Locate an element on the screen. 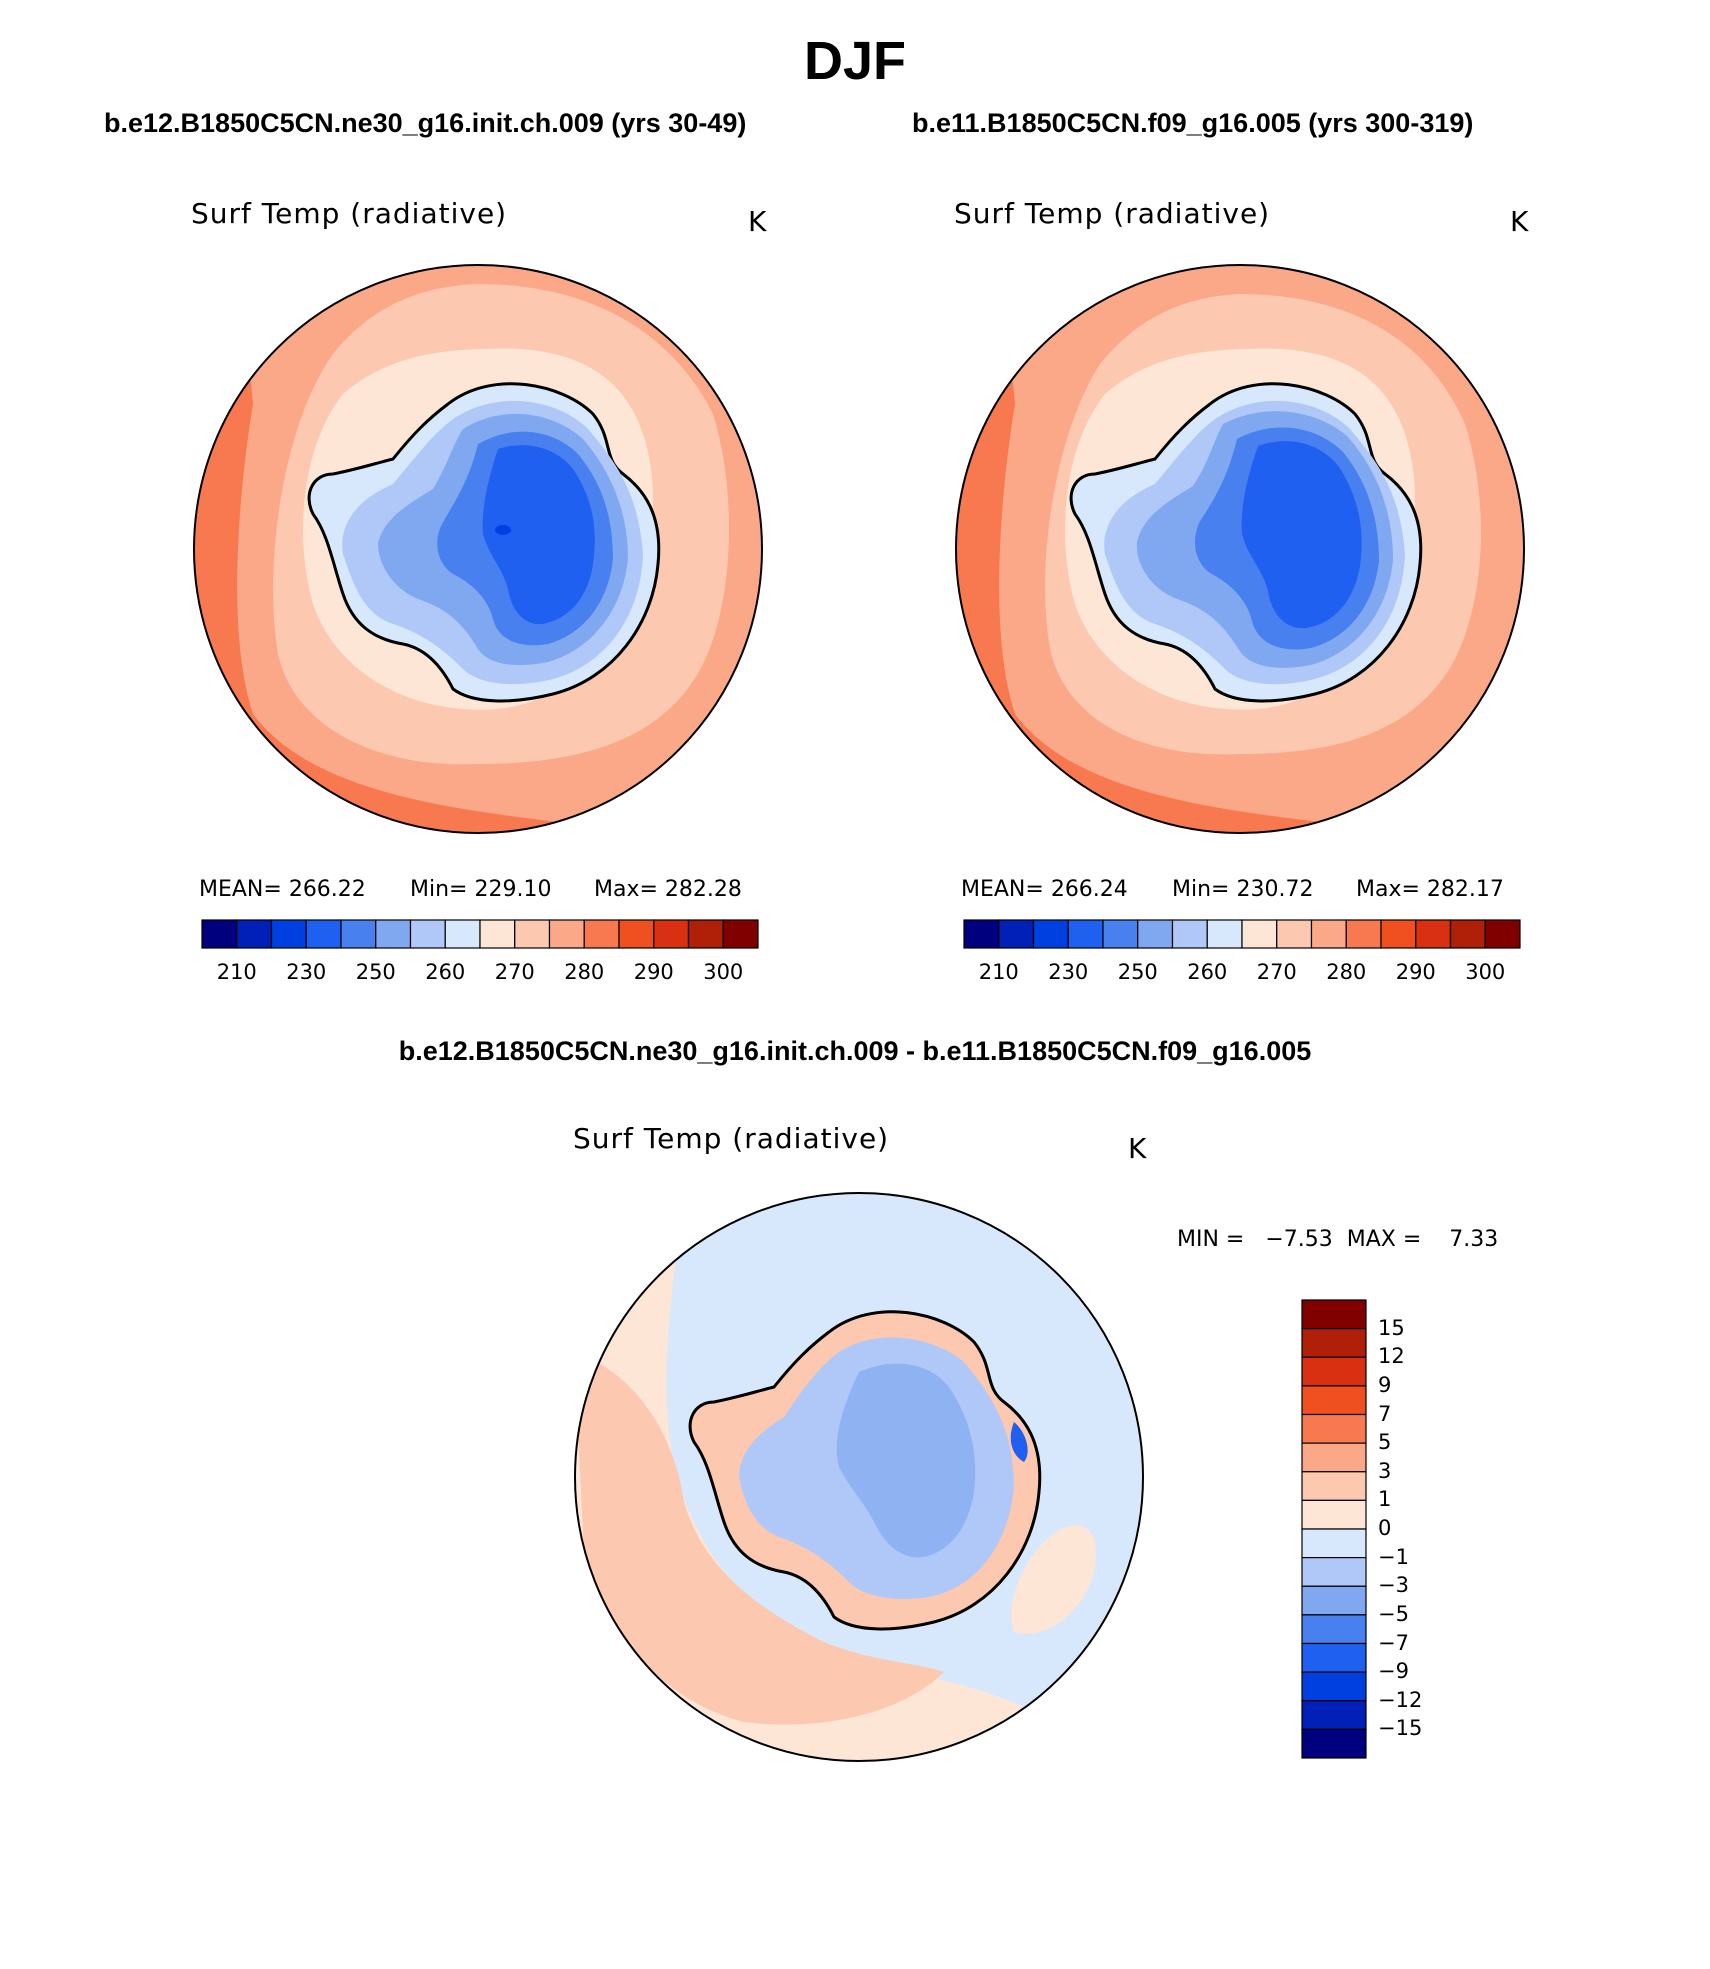 The height and width of the screenshot is (1969, 1710). panel1-colorbar-tick-label: 270 is located at coordinates (514, 972).